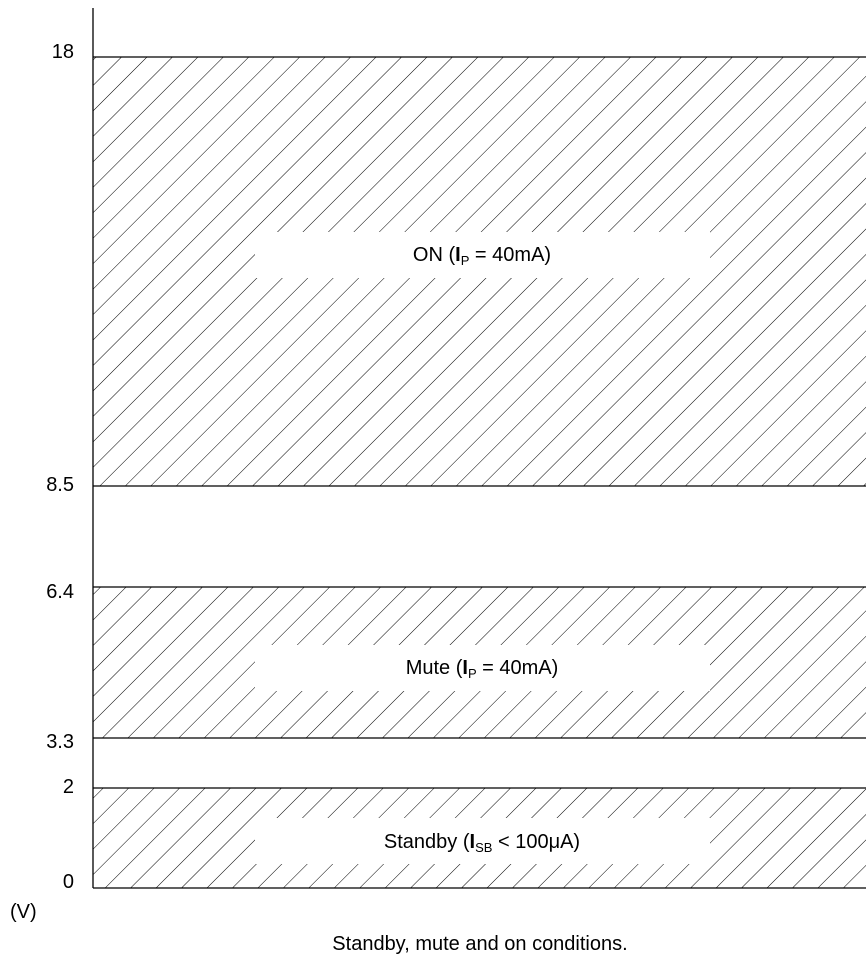 The image size is (866, 960). I want to click on region-on-label: ON (IP = 40mA), so click(482, 256).